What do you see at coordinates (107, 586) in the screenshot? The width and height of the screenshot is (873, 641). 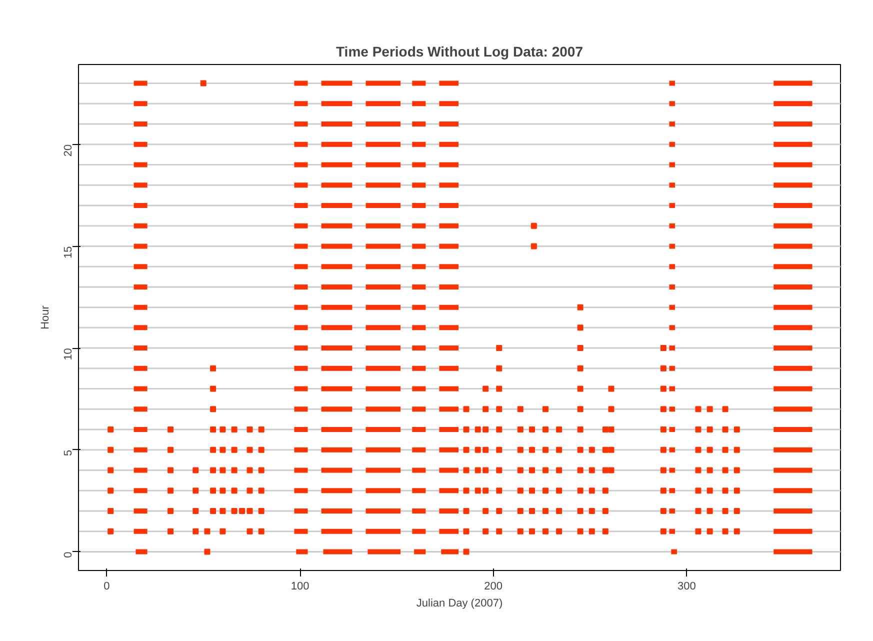 I see `x-tick-label: 0` at bounding box center [107, 586].